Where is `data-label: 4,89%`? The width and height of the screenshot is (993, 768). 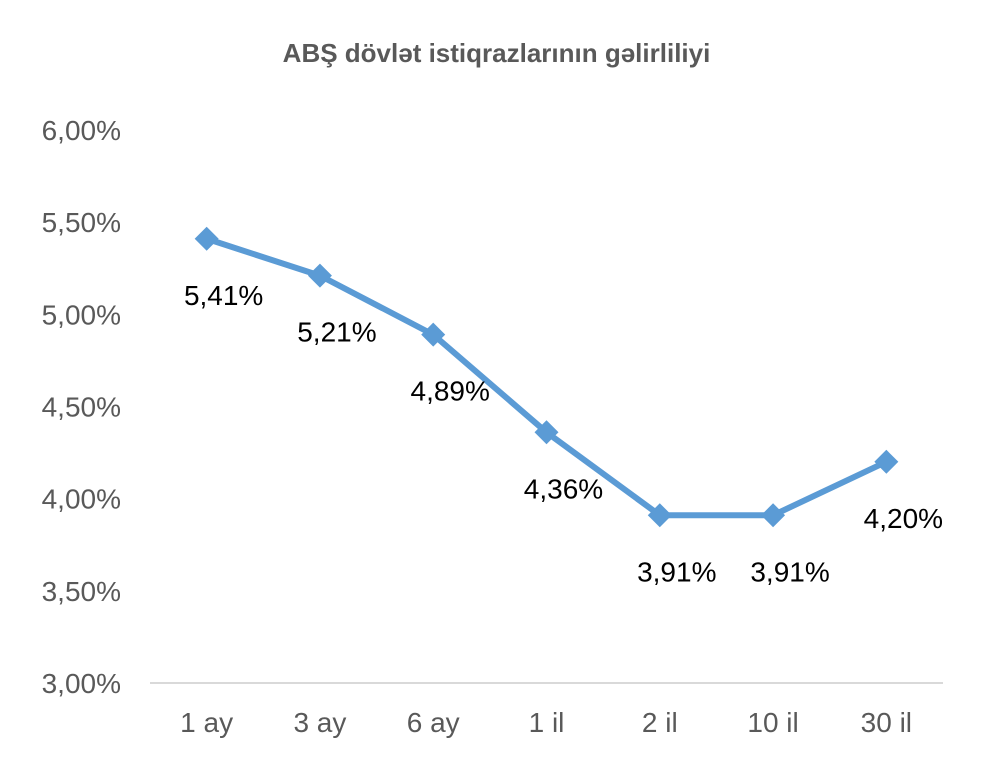
data-label: 4,89% is located at coordinates (450, 391).